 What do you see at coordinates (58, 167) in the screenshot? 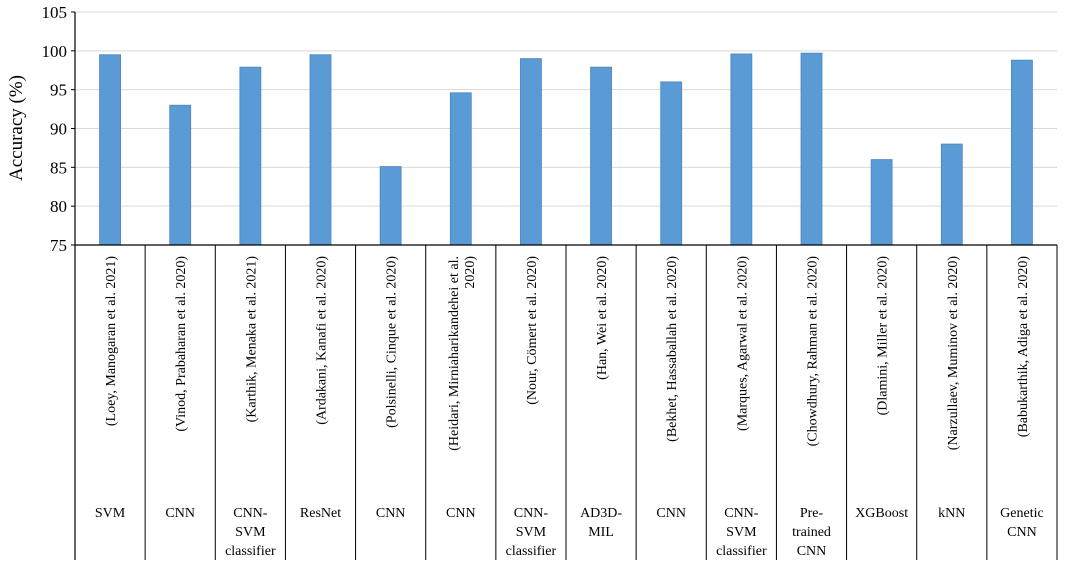
I see `y-tick-label: 85` at bounding box center [58, 167].